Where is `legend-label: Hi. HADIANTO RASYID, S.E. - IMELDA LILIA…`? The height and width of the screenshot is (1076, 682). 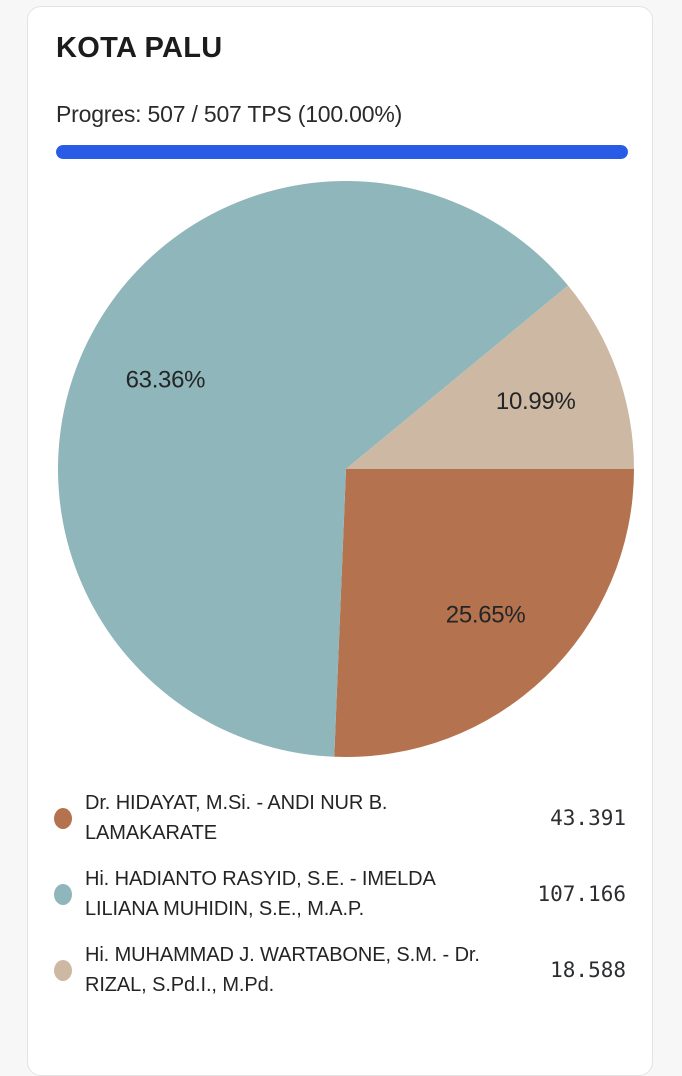 legend-label: Hi. HADIANTO RASYID, S.E. - IMELDA LILIA… is located at coordinates (304, 894).